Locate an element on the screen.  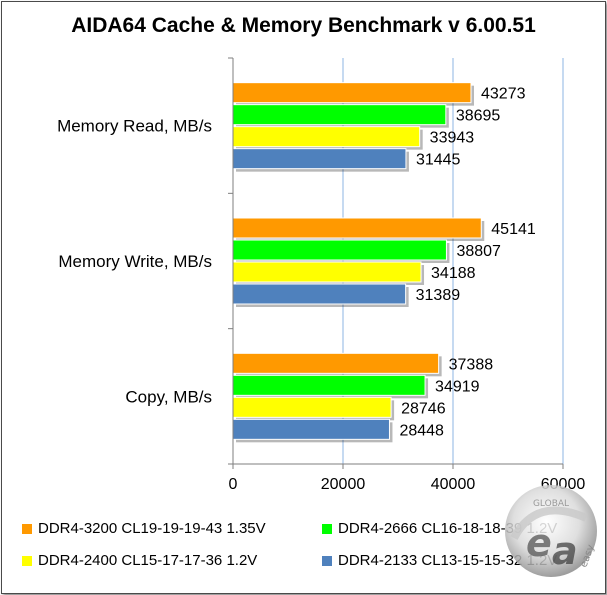
legend-item: DDR4-2666 CL16-18-18-39 1.2V is located at coordinates (439, 528).